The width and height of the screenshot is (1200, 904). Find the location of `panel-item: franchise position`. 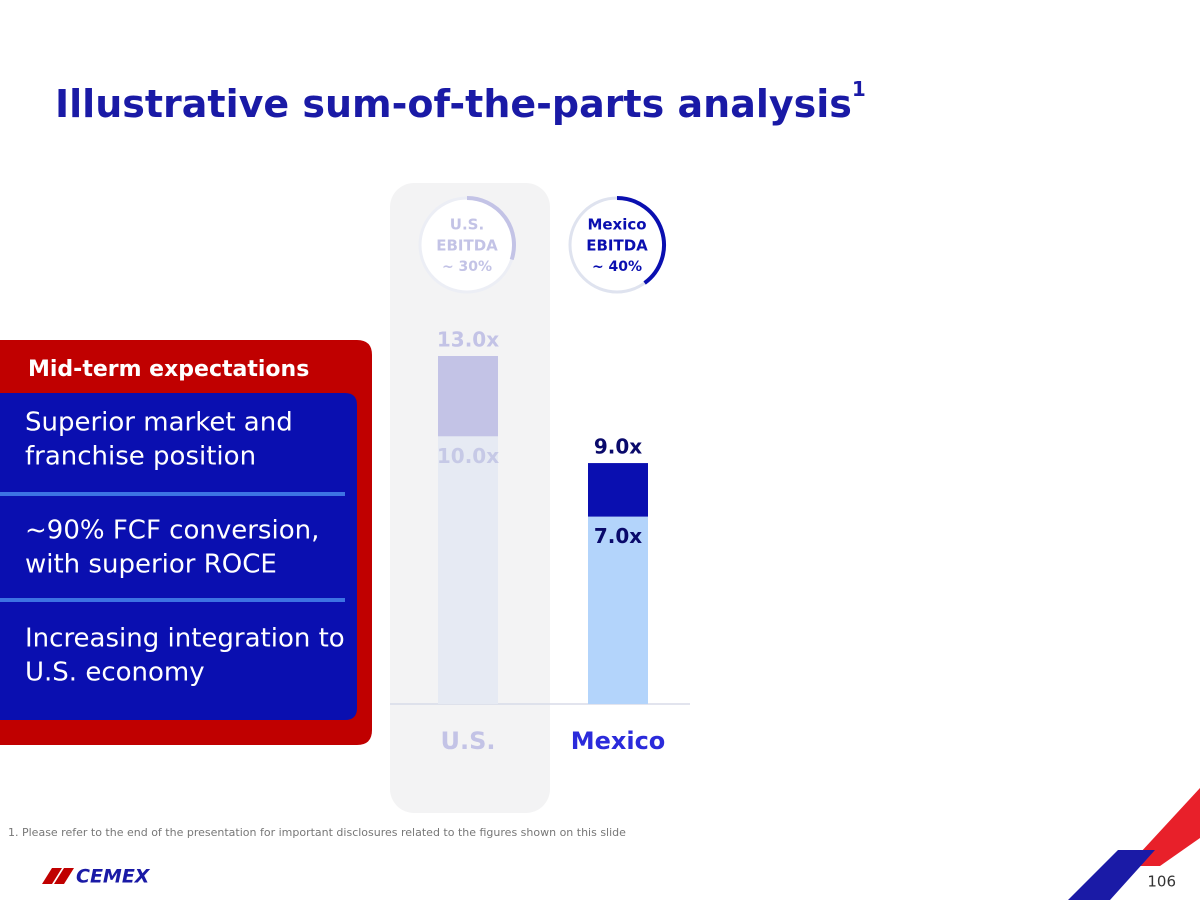

panel-item: franchise position is located at coordinates (140, 457).